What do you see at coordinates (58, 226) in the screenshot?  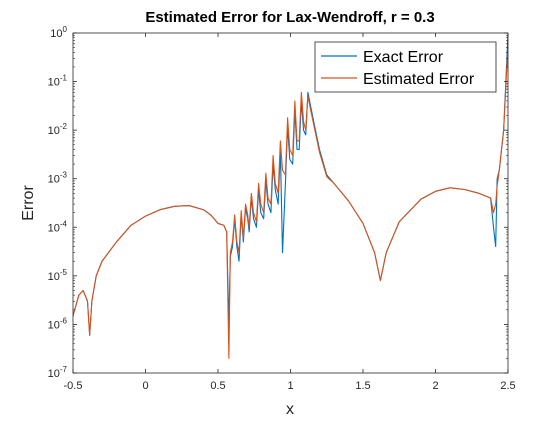 I see `y-tick-label: 10⁻⁴` at bounding box center [58, 226].